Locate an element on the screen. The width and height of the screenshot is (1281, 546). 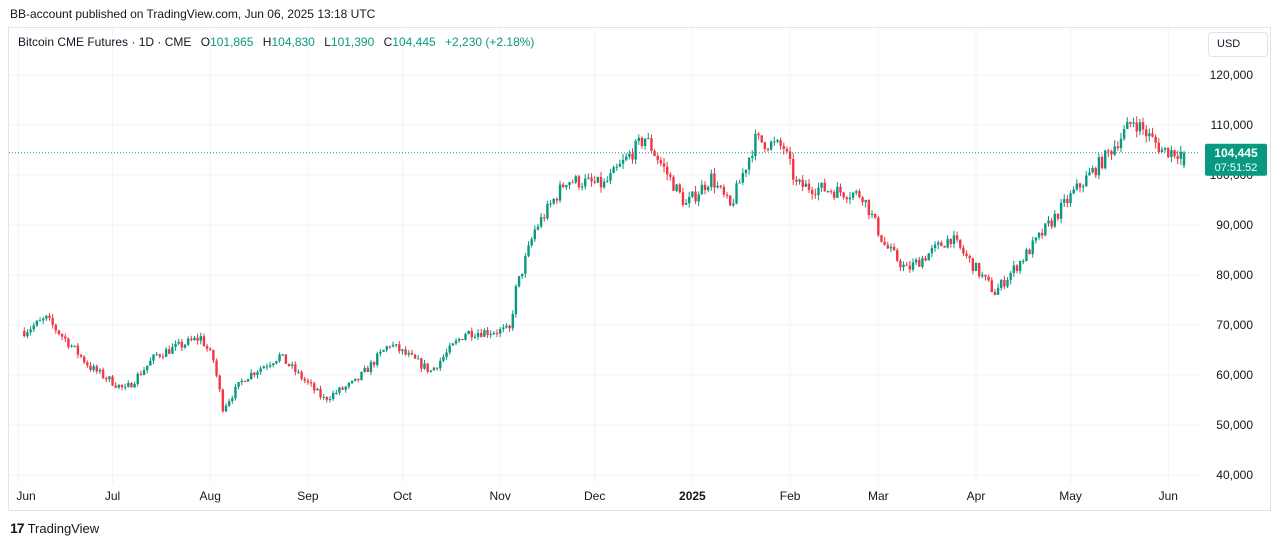
high-label: H is located at coordinates (267, 42).